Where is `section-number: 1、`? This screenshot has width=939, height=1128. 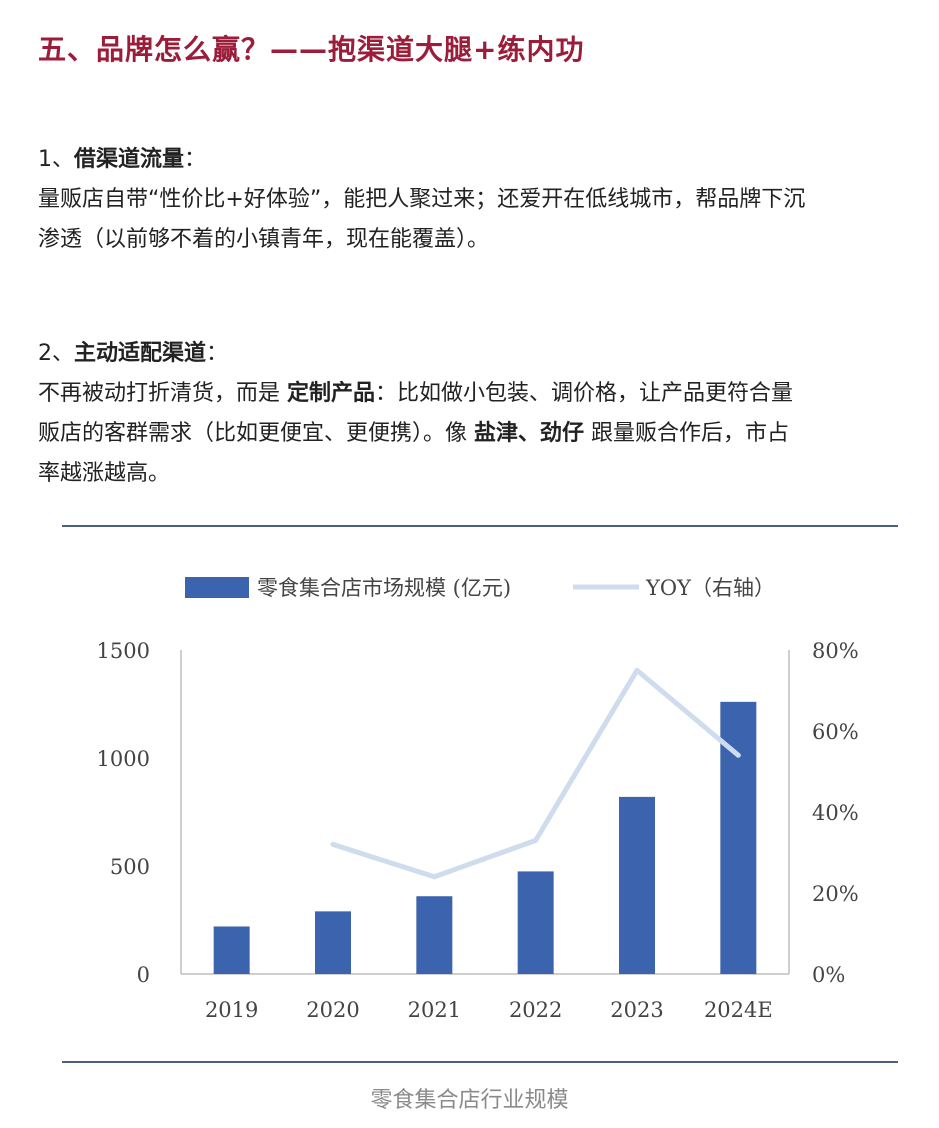
section-number: 1、 is located at coordinates (56, 159).